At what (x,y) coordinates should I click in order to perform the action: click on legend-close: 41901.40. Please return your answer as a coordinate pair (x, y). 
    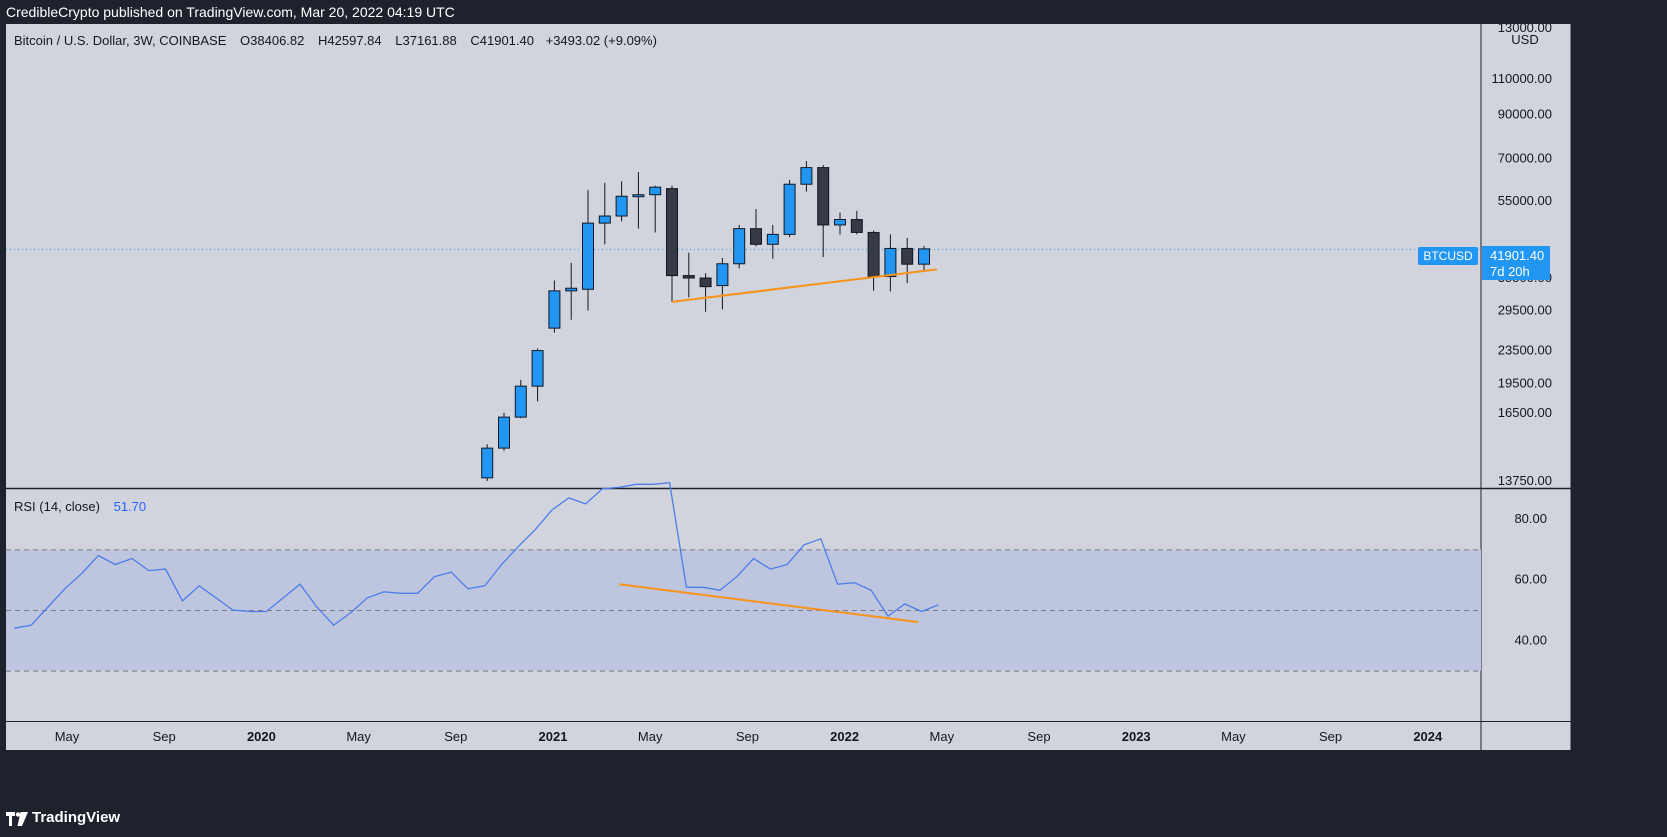
    Looking at the image, I should click on (507, 40).